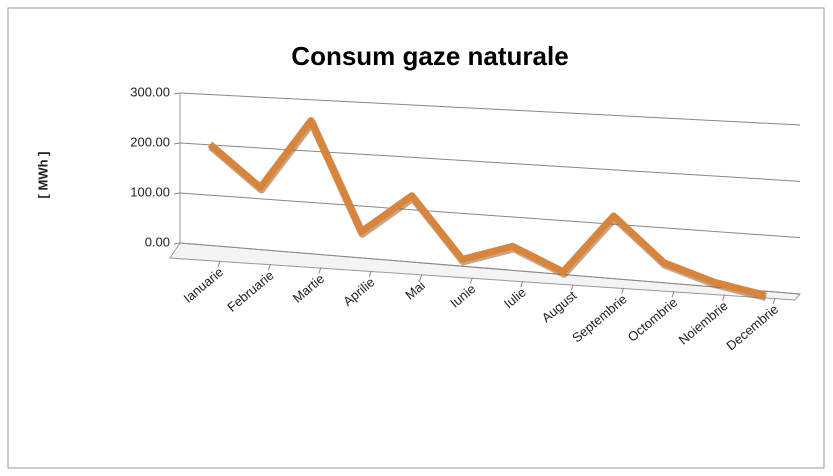 The height and width of the screenshot is (476, 833). What do you see at coordinates (150, 91) in the screenshot?
I see `y-tick-label: 300.00` at bounding box center [150, 91].